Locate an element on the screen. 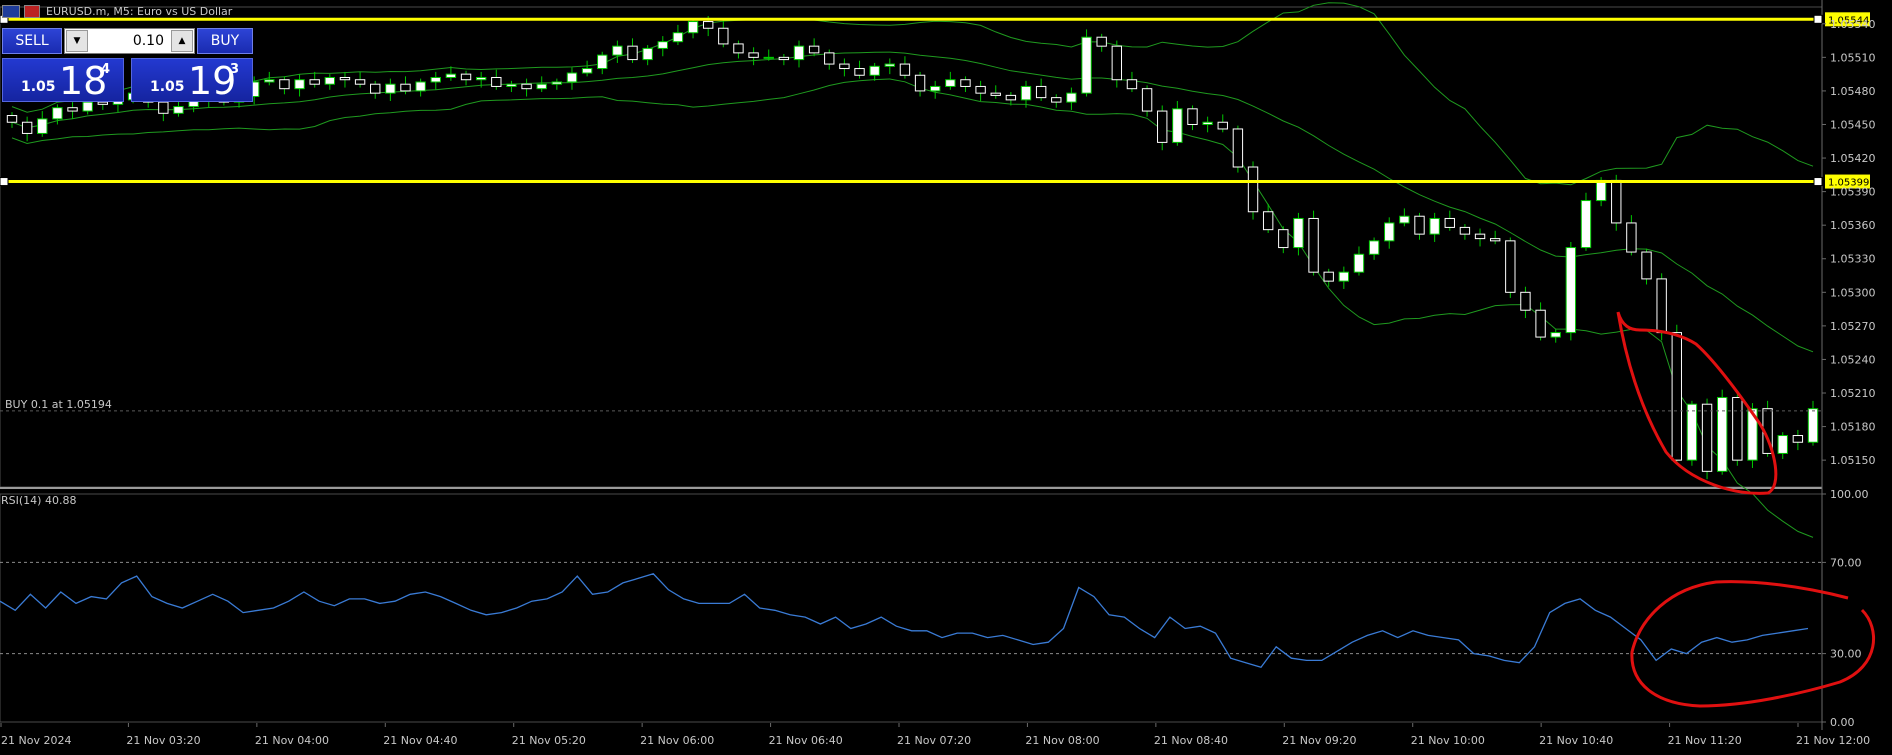 The image size is (1892, 755). chart-title-bar: EURUSD.m, M5: Euro vs US Dollar is located at coordinates (117, 11).